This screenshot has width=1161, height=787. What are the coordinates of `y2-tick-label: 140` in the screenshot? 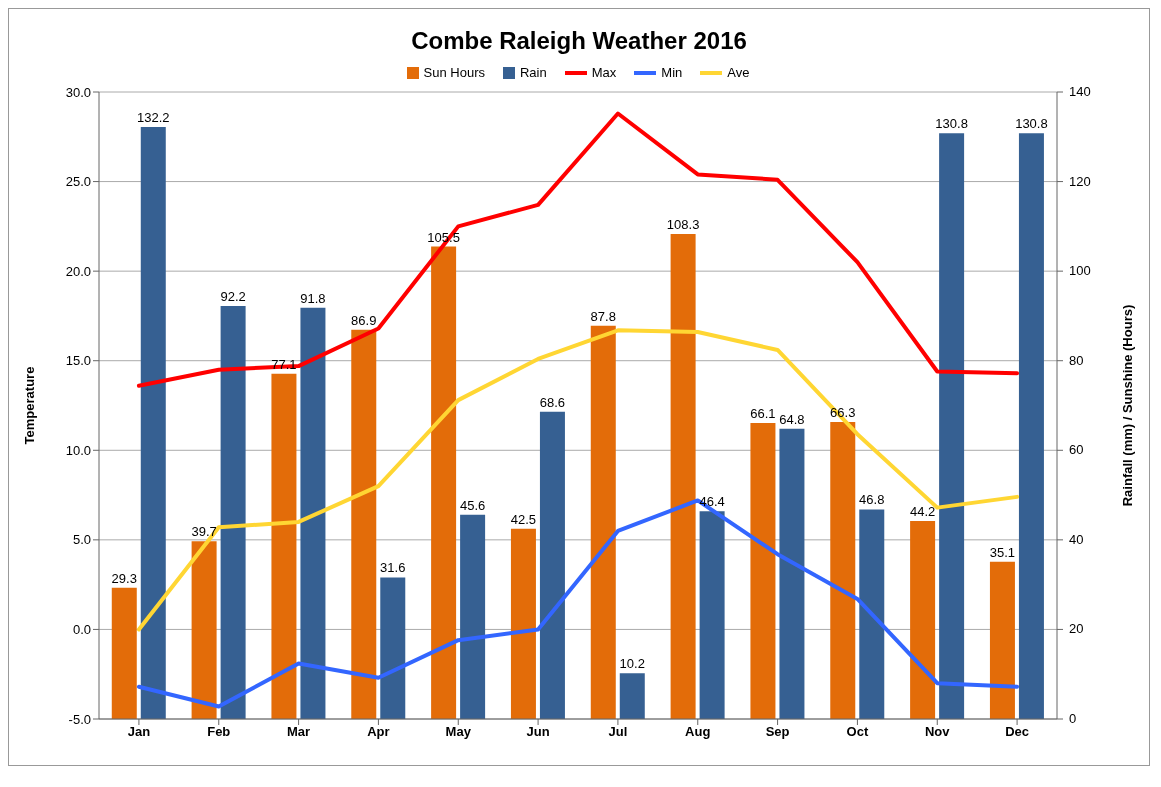 It's located at (1080, 91).